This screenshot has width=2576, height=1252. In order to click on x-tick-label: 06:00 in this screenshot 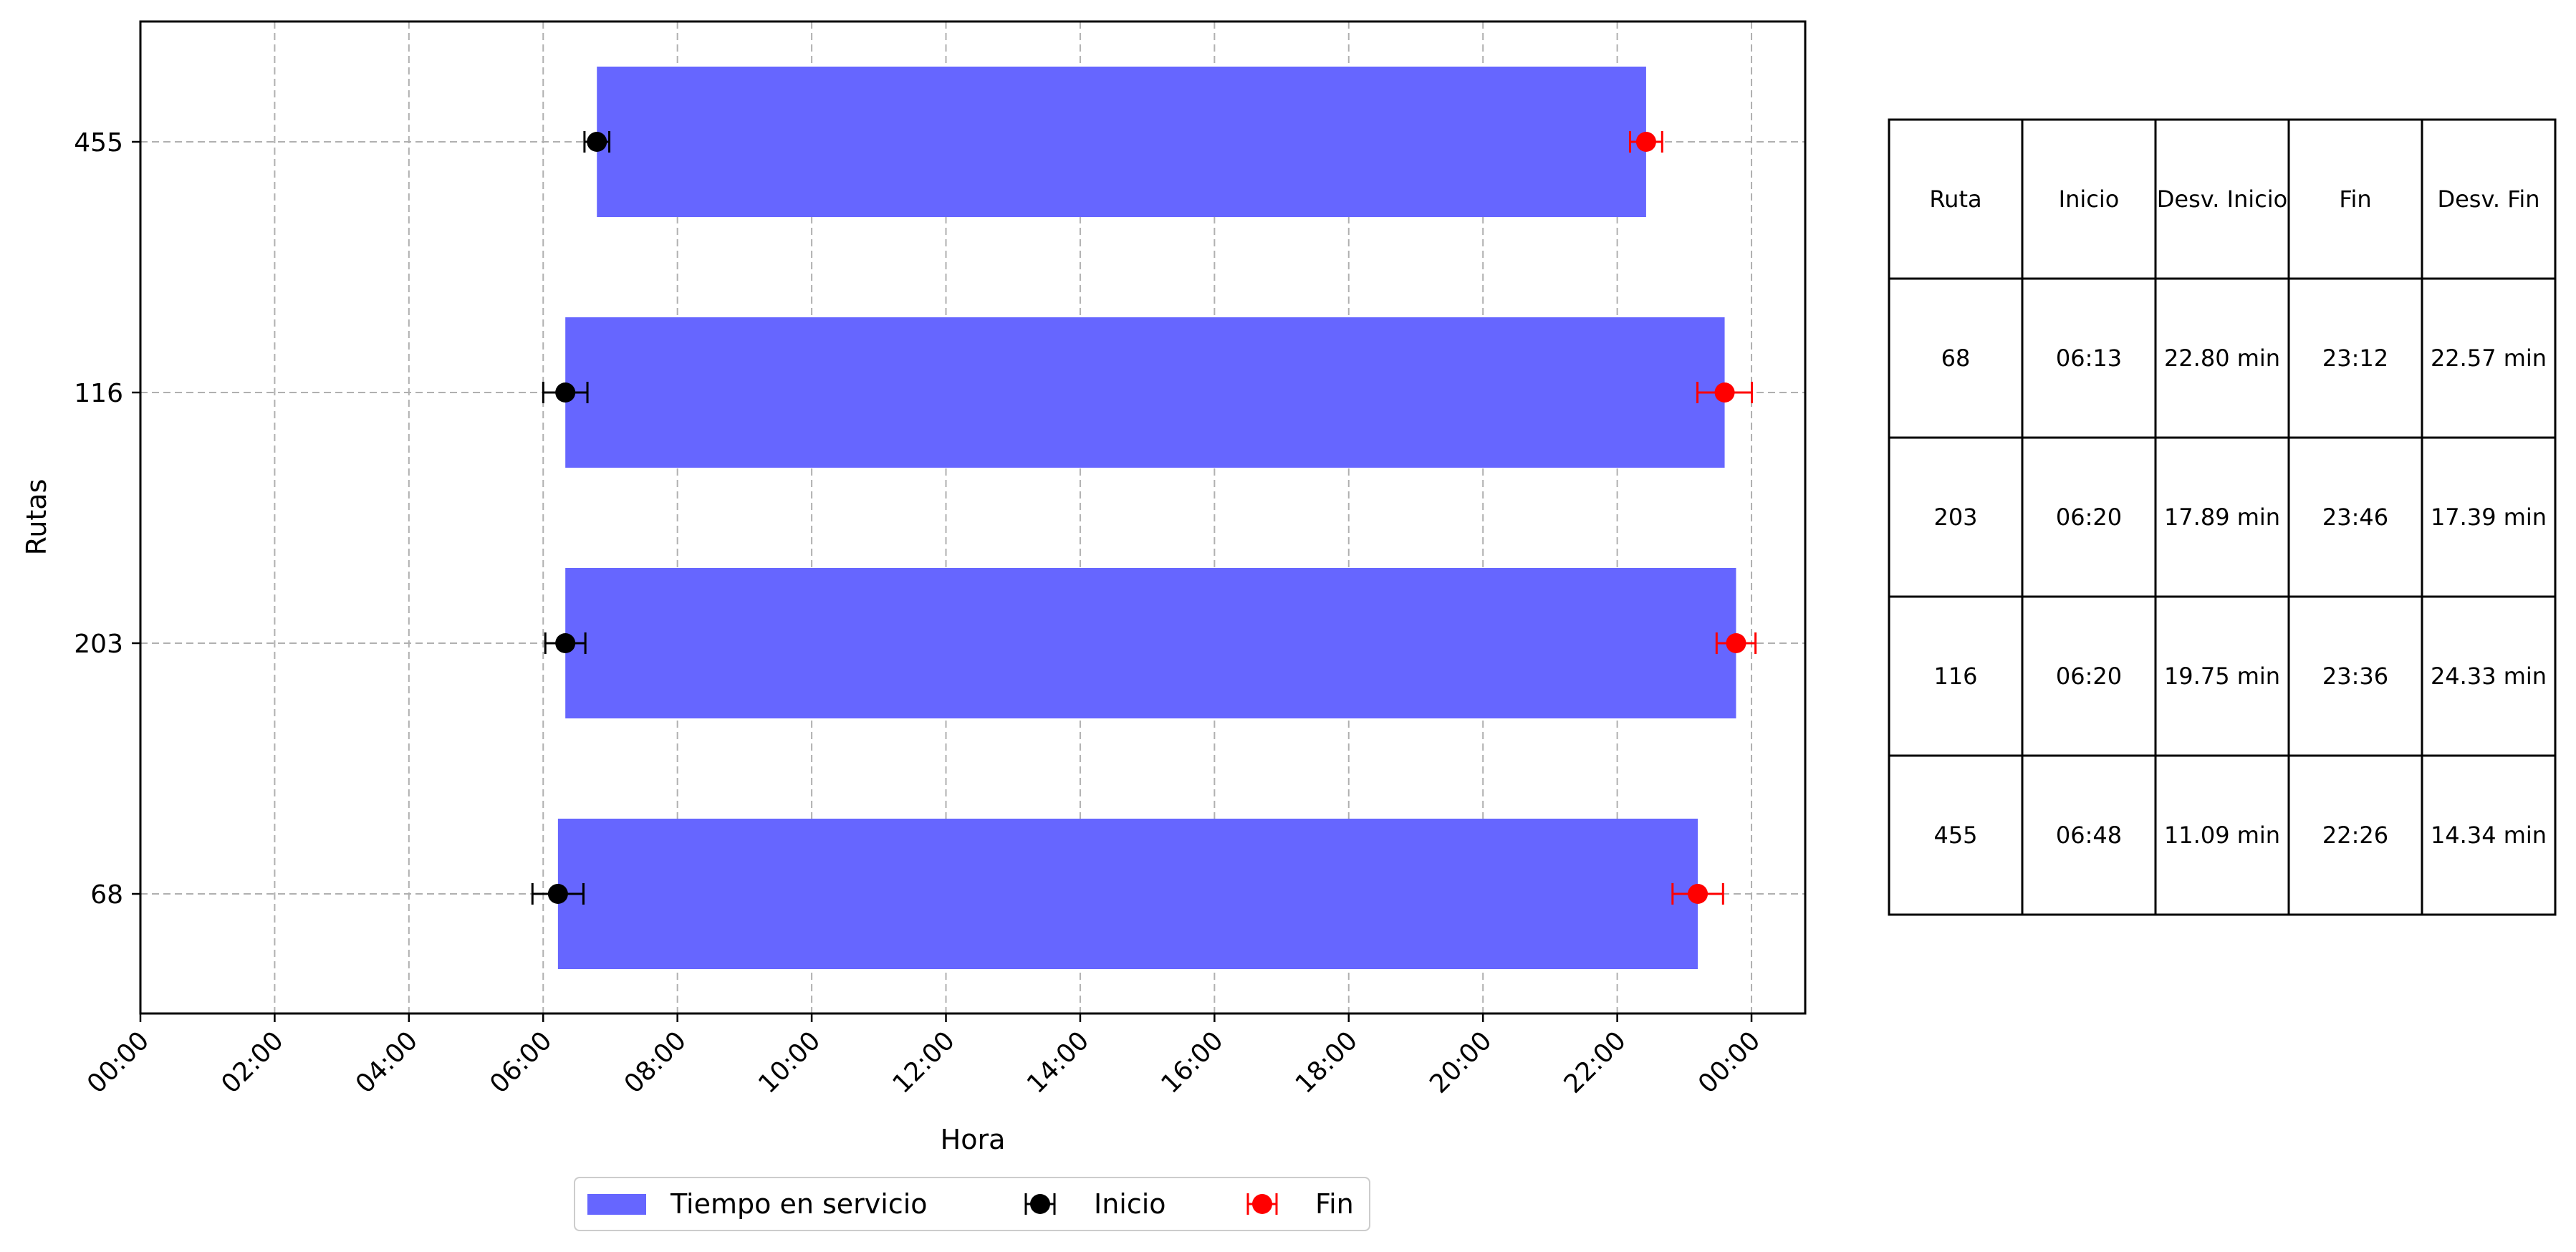, I will do `click(520, 1062)`.